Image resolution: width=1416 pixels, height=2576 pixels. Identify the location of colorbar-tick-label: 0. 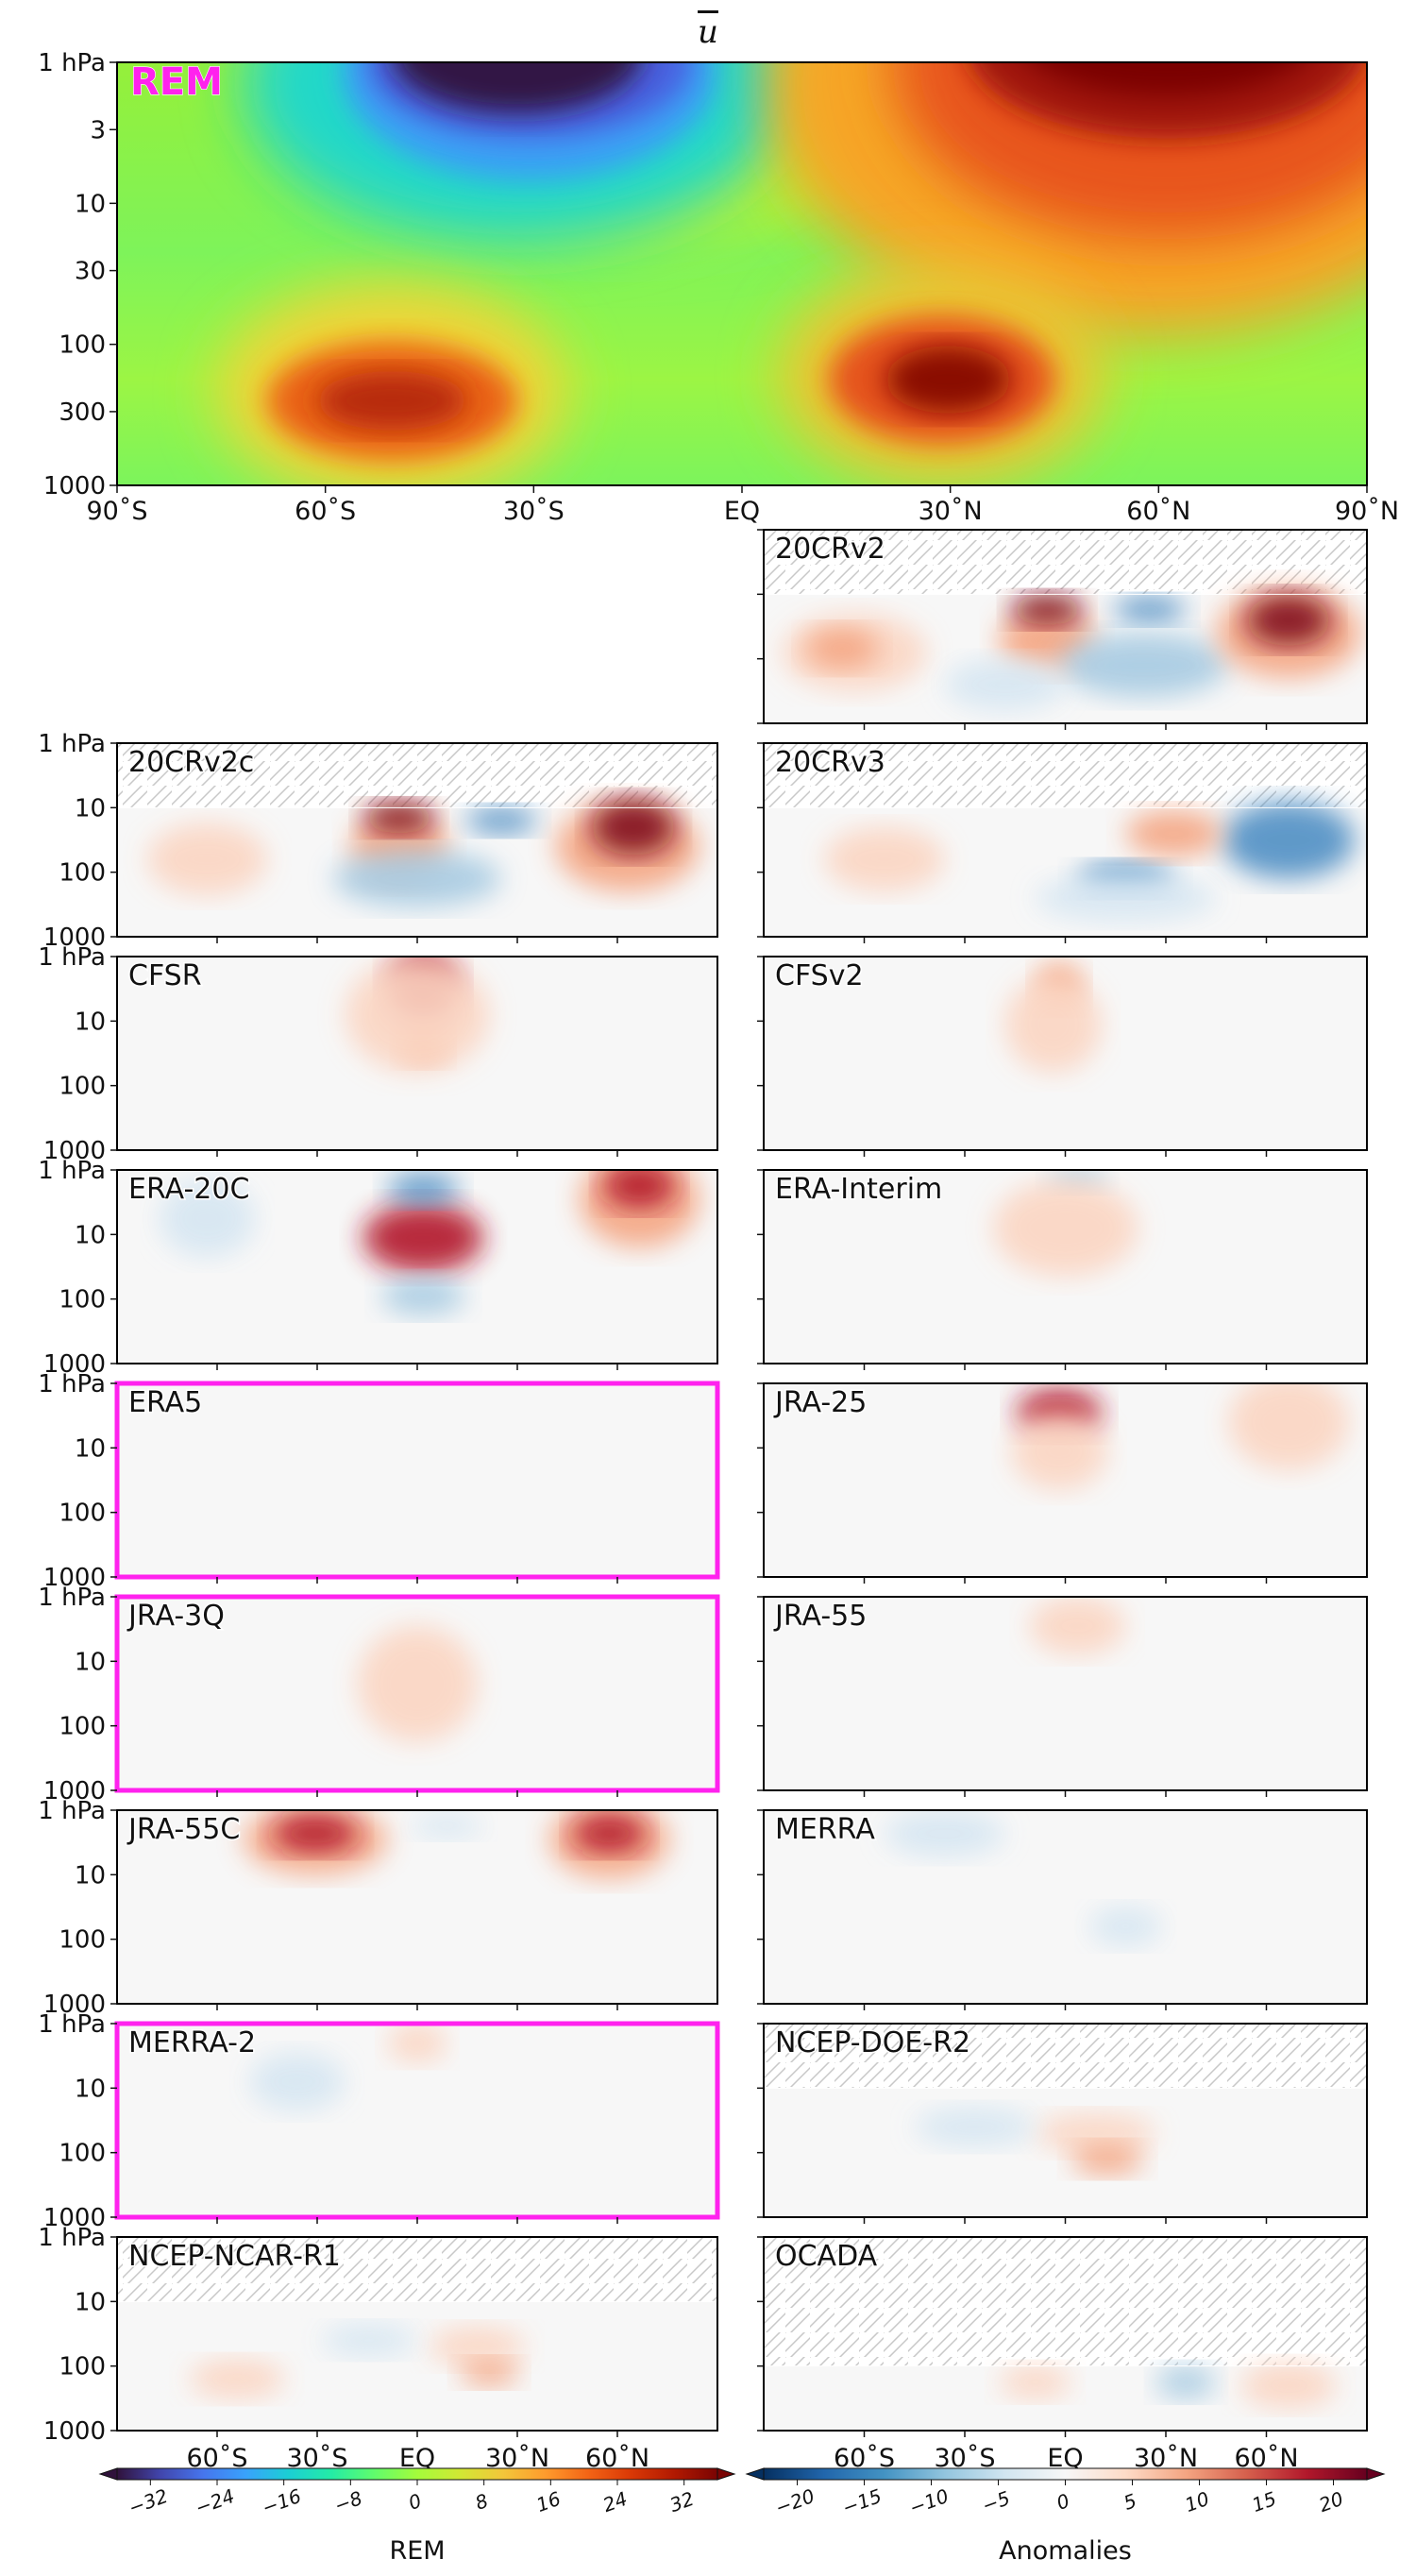
(1063, 2502).